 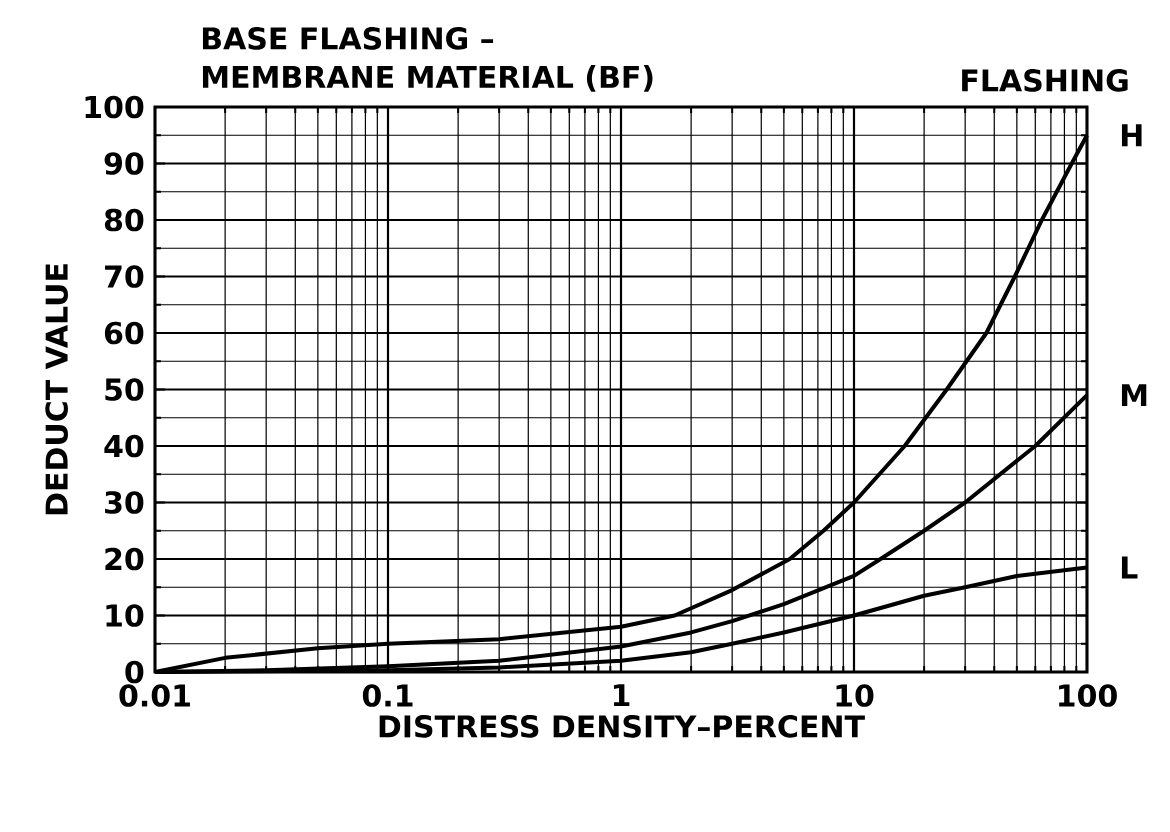 I want to click on y-axis-title: DEDUCT VALUE, so click(x=56, y=389).